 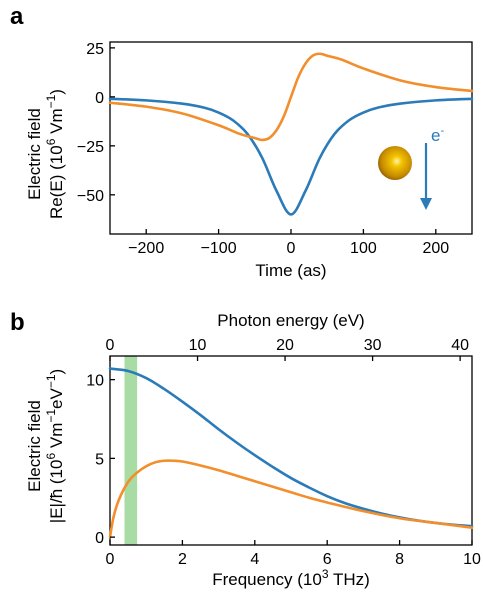 I want to click on panel-b-xtick-label: 4, so click(x=254, y=559).